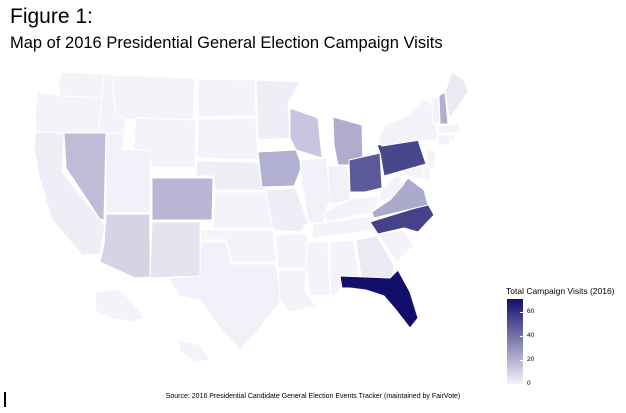 This screenshot has height=413, width=626. What do you see at coordinates (427, 174) in the screenshot?
I see `state-delaware` at bounding box center [427, 174].